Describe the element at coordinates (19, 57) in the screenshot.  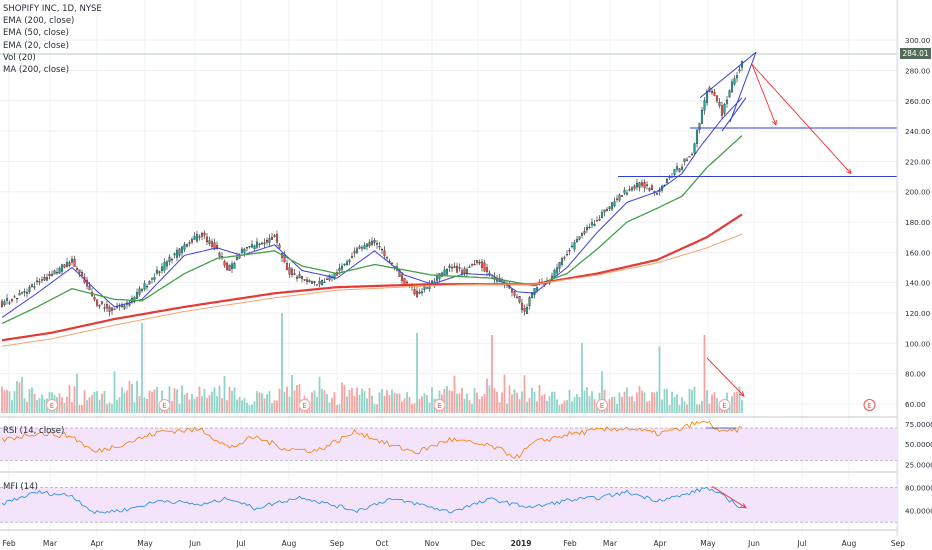
I see `legend-vol: Vol (20)` at that location.